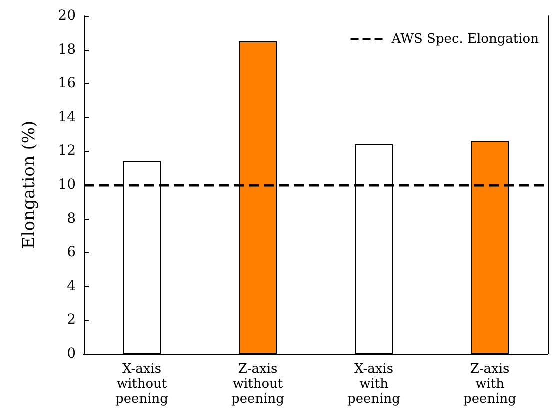 This screenshot has width=552, height=420. Describe the element at coordinates (71, 252) in the screenshot. I see `y-tick-label: 6` at that location.